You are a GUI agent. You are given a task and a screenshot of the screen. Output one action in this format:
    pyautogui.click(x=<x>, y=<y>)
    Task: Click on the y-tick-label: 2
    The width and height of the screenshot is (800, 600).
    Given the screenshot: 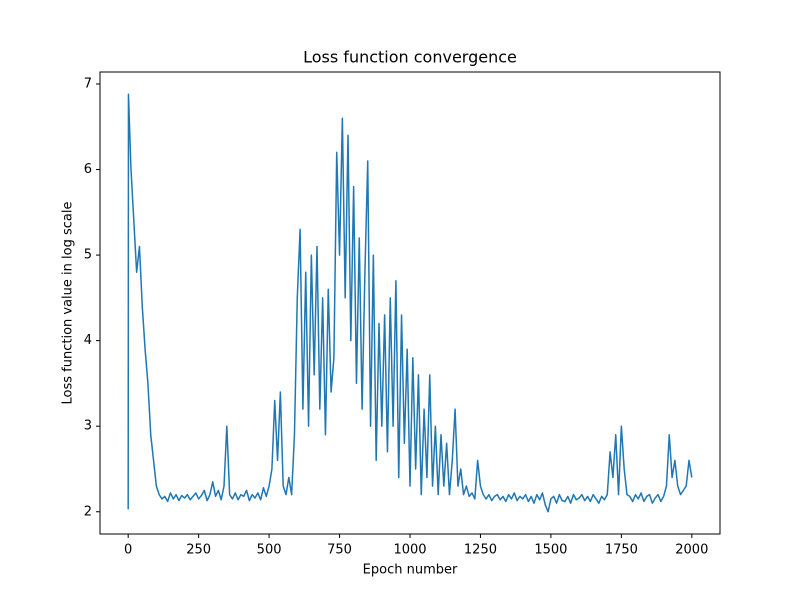 What is the action you would take?
    pyautogui.click(x=88, y=511)
    